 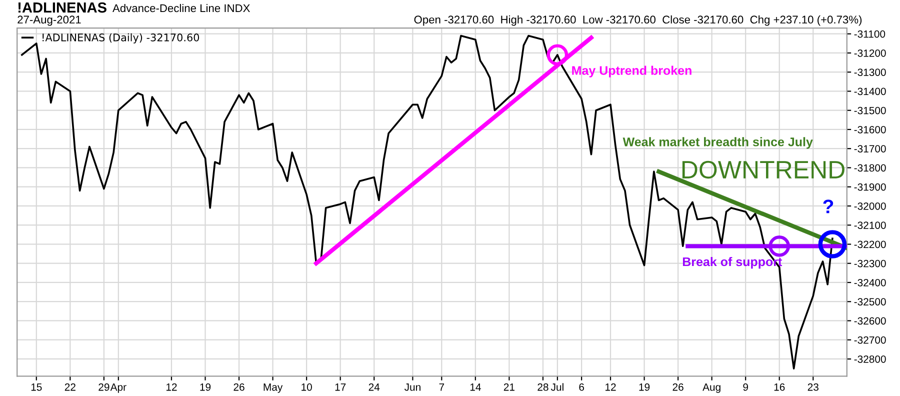 What do you see at coordinates (813, 387) in the screenshot?
I see `x-tick-label: 23` at bounding box center [813, 387].